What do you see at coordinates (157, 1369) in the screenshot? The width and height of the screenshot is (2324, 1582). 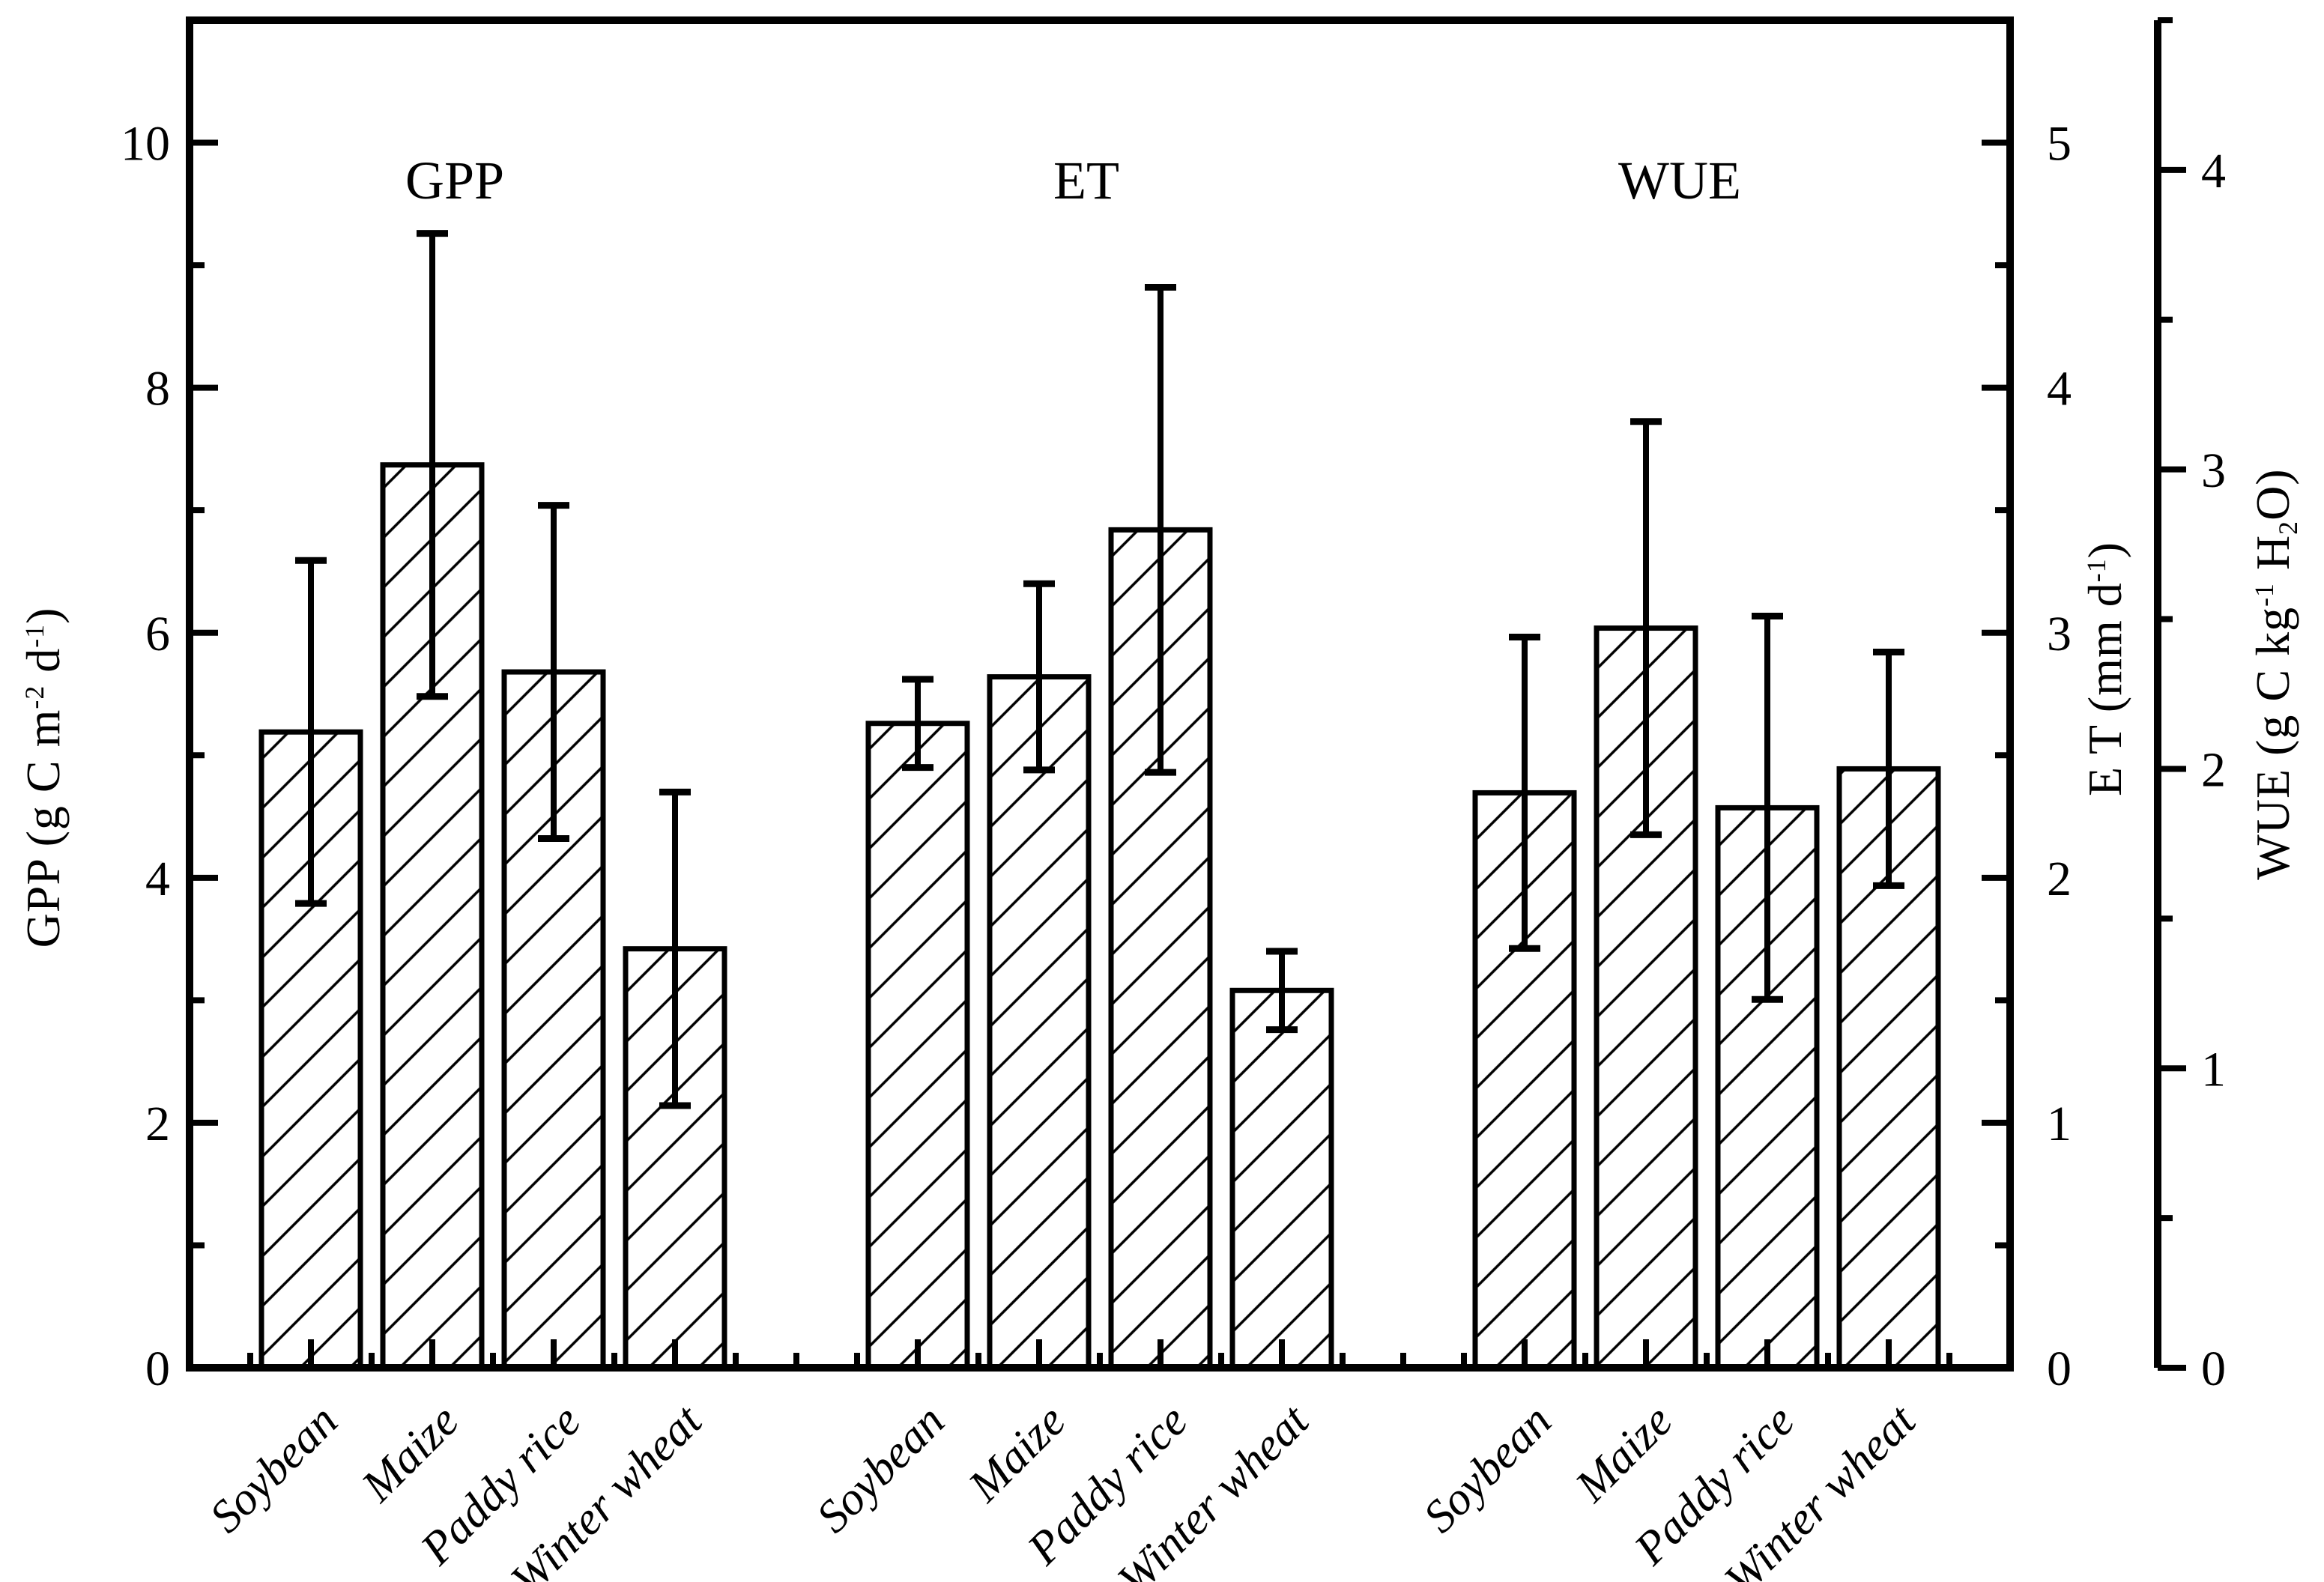 I see `gpp-axis-label-0: 0` at bounding box center [157, 1369].